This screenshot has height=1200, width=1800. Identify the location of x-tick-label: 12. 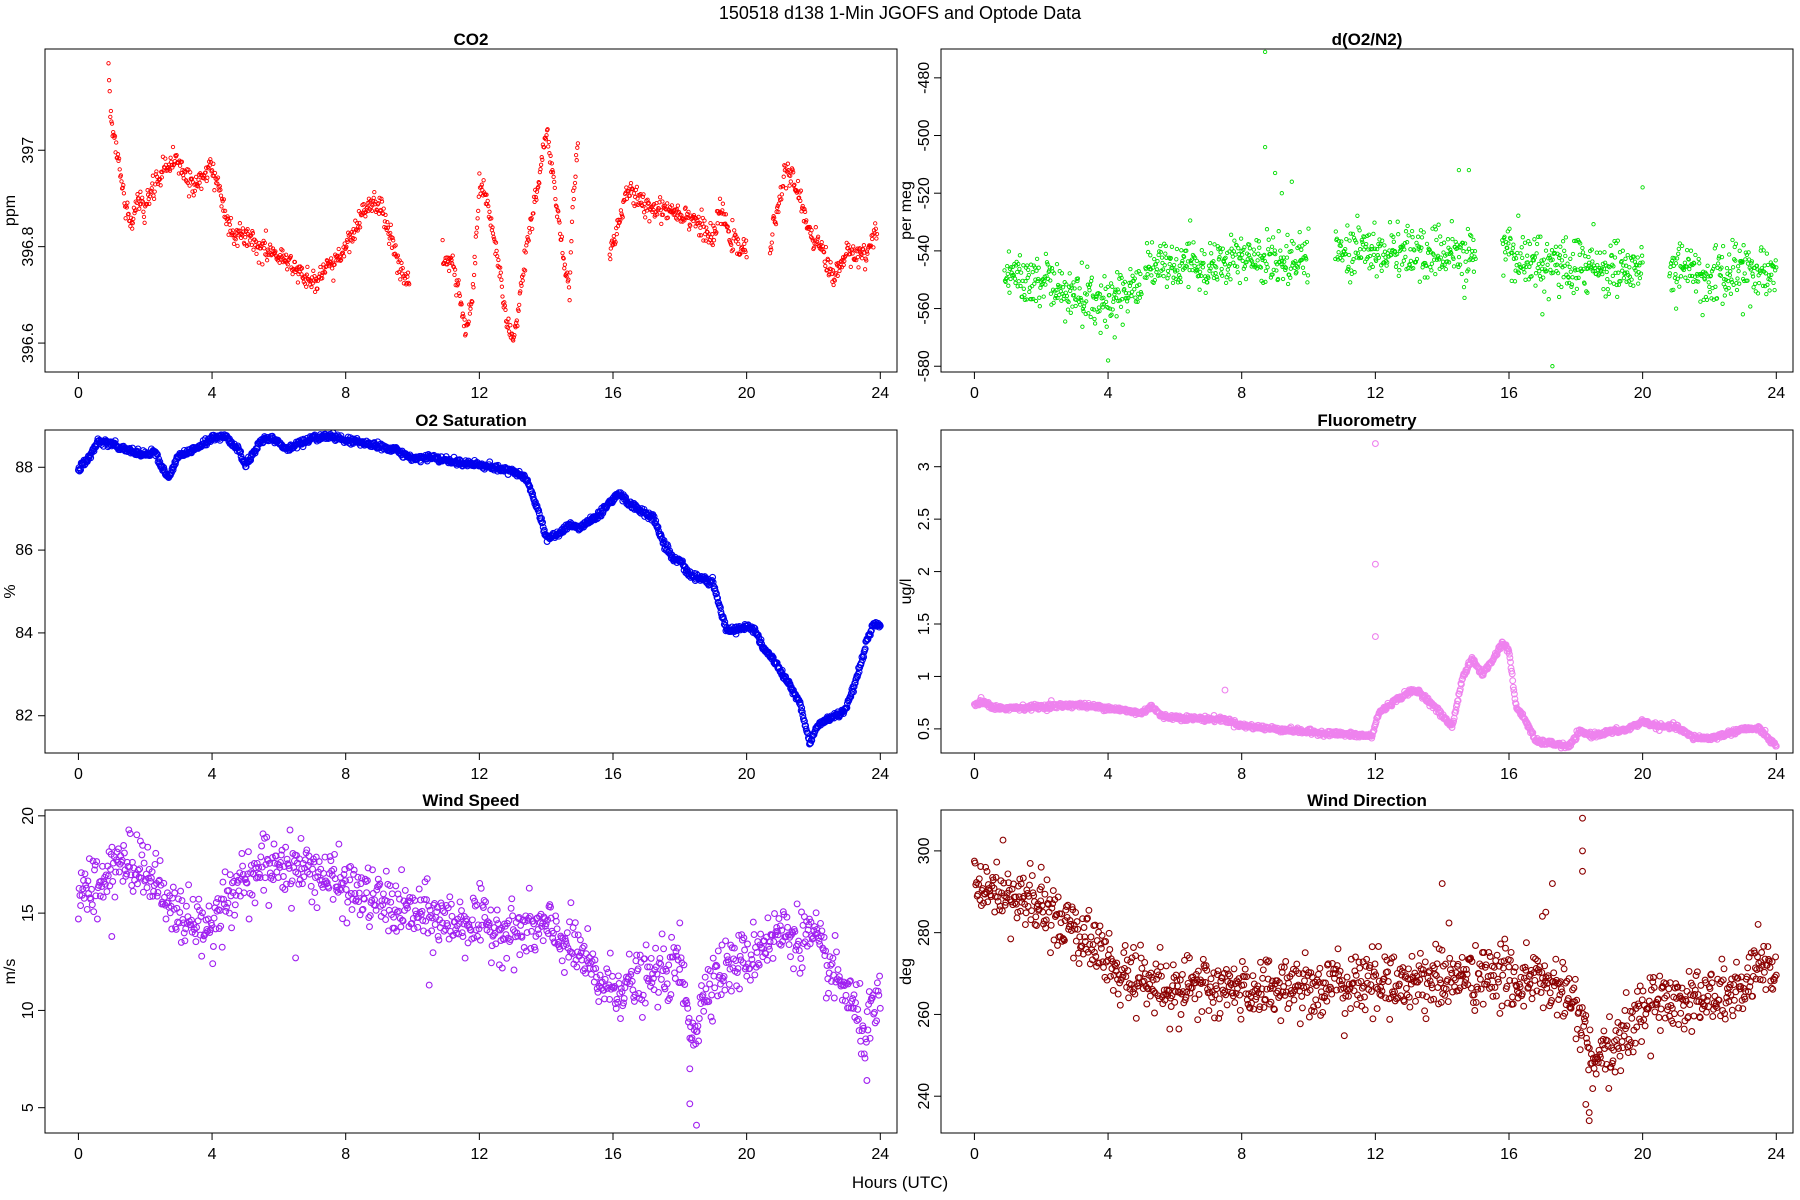
(479, 774).